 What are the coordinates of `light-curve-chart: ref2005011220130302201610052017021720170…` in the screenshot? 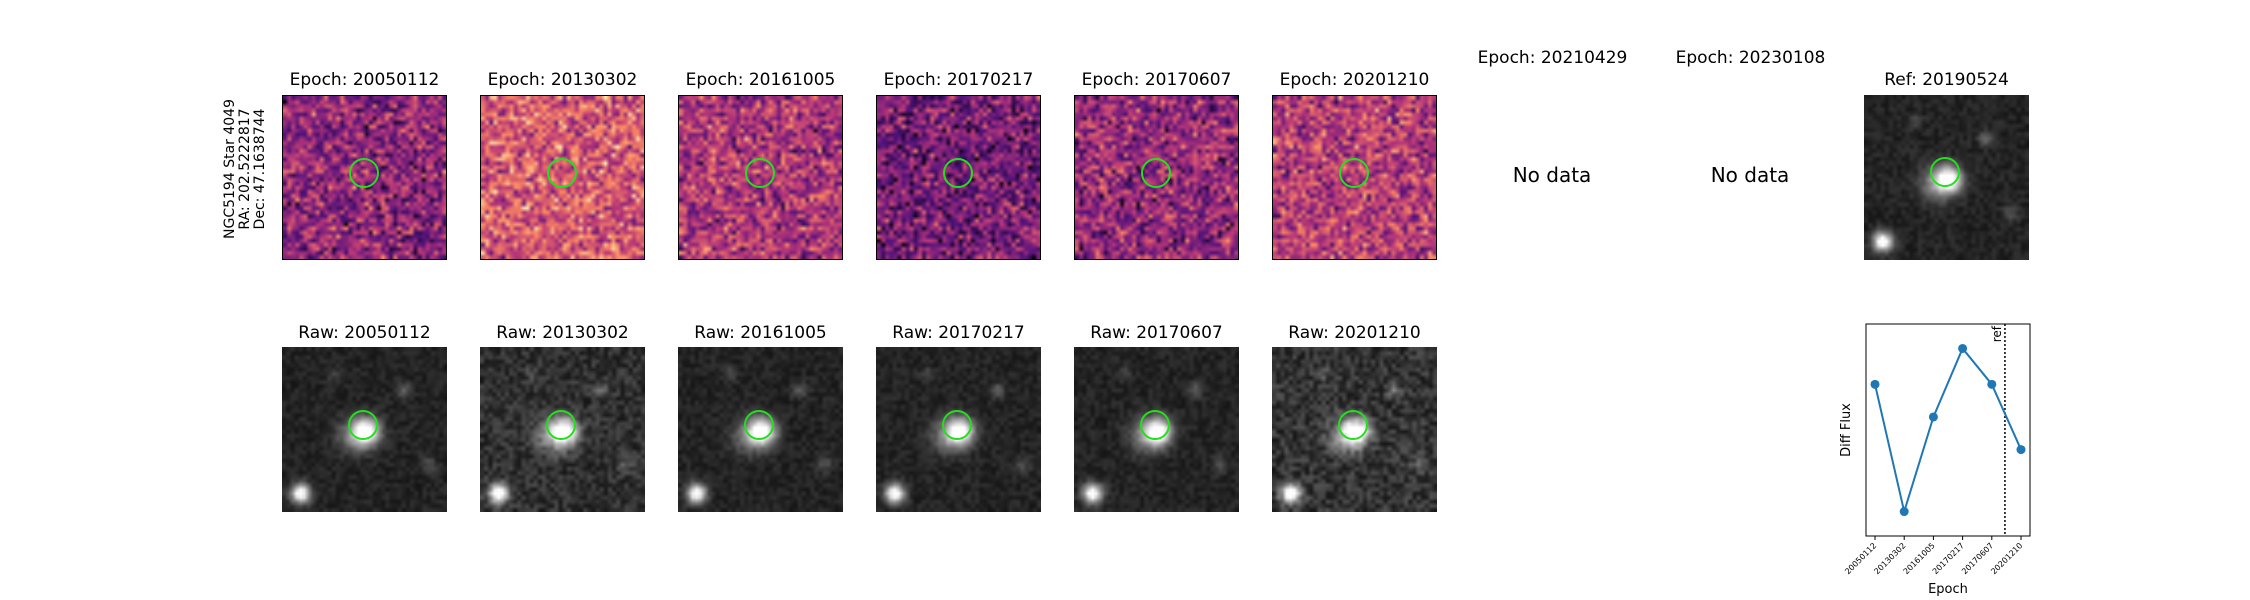 It's located at (1935, 460).